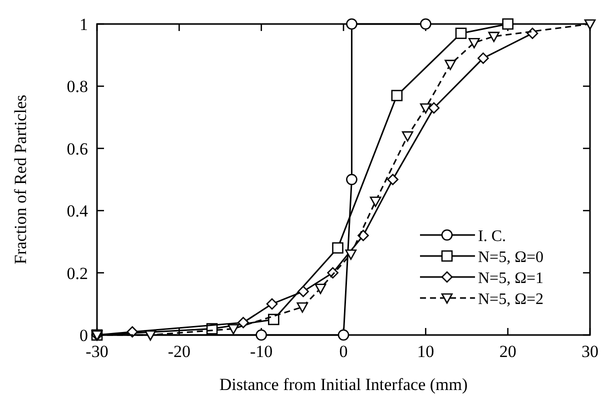  What do you see at coordinates (507, 351) in the screenshot?
I see `x-tick-label: 20` at bounding box center [507, 351].